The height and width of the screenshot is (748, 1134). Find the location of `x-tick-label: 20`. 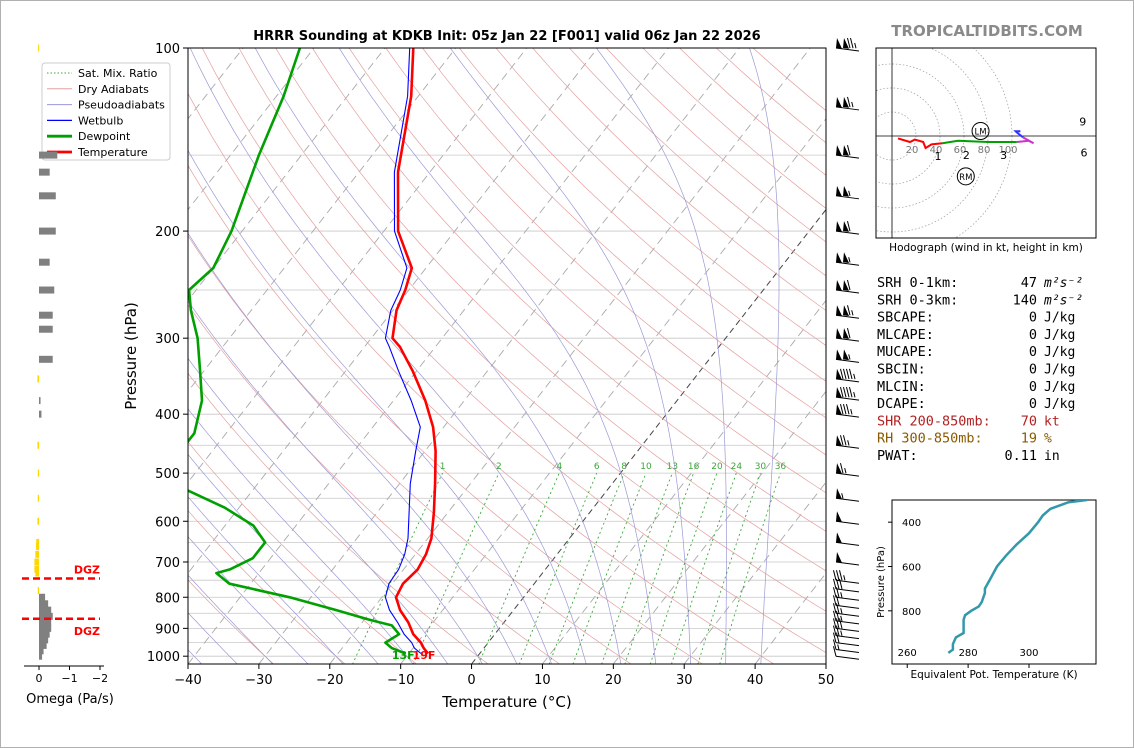

x-tick-label: 20 is located at coordinates (613, 680).